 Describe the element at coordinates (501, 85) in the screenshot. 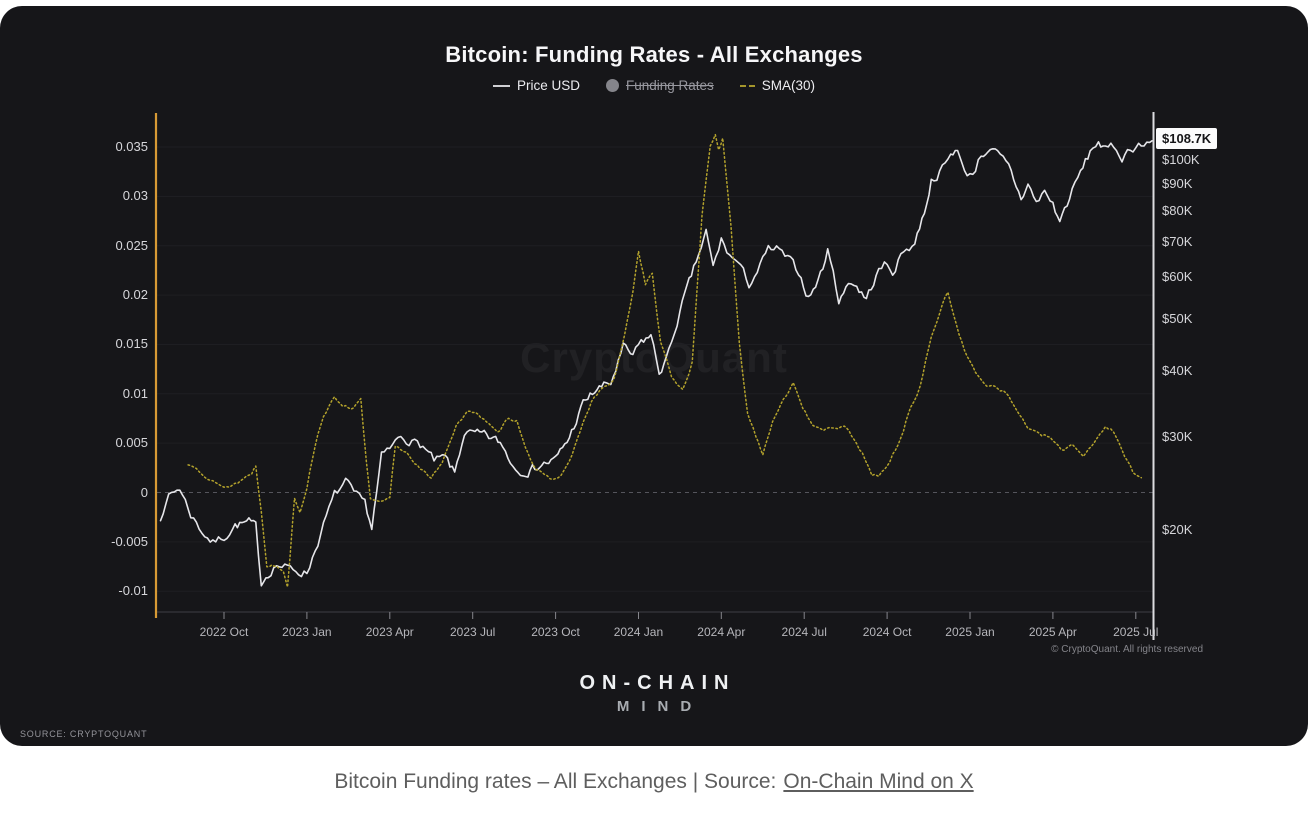

I see `price-usd-legend-marker-line-icon` at that location.